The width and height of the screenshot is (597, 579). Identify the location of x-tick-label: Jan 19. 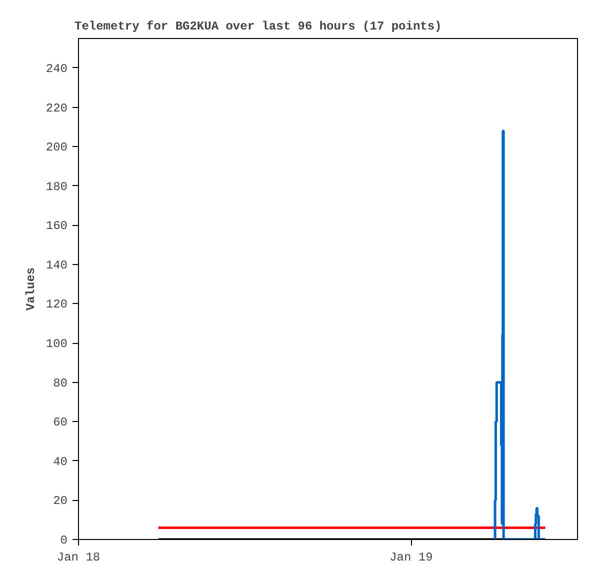
(411, 557).